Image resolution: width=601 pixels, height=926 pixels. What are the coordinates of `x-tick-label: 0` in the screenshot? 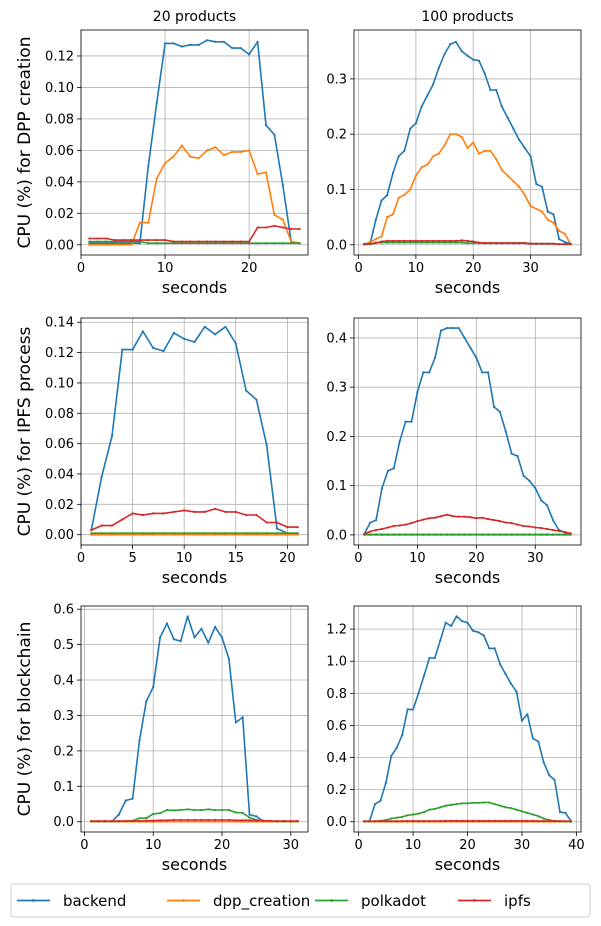 It's located at (358, 845).